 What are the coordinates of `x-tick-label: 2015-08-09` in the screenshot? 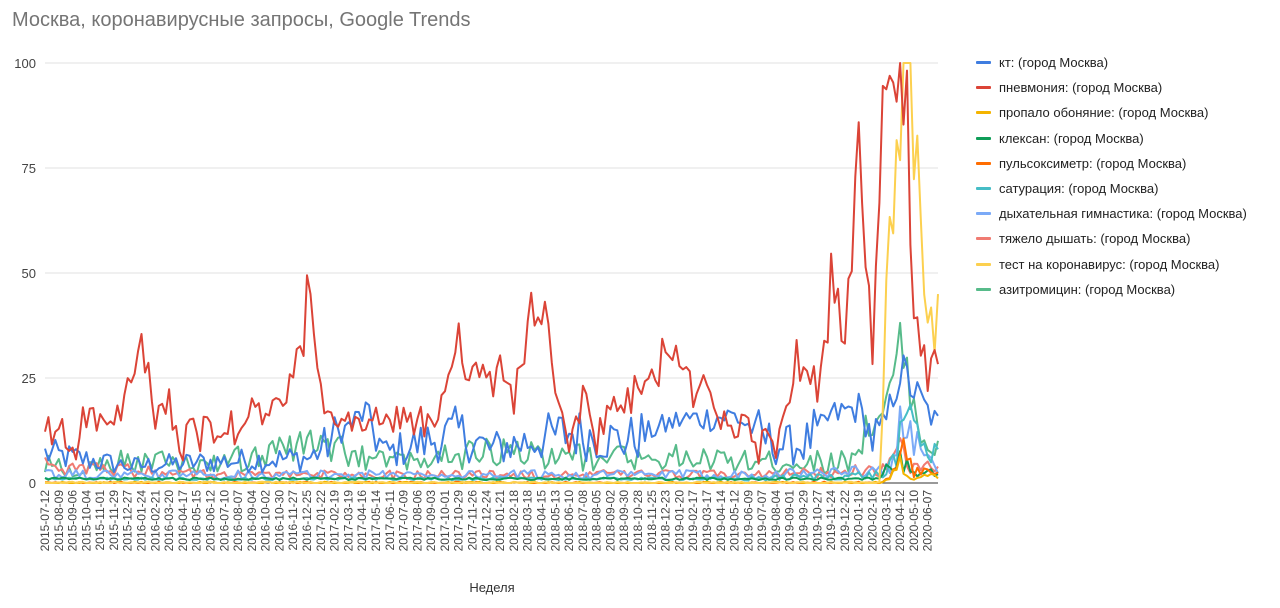 It's located at (59, 521).